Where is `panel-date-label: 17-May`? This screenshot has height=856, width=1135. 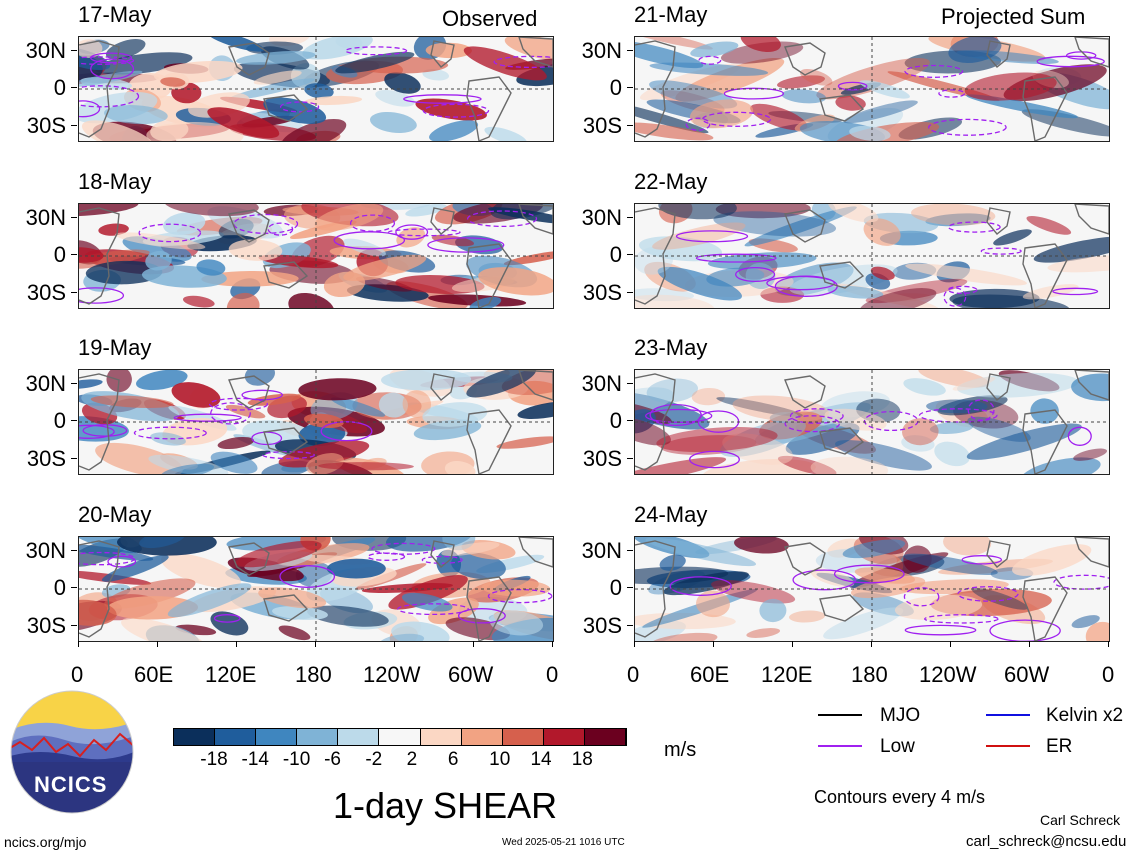 panel-date-label: 17-May is located at coordinates (115, 14).